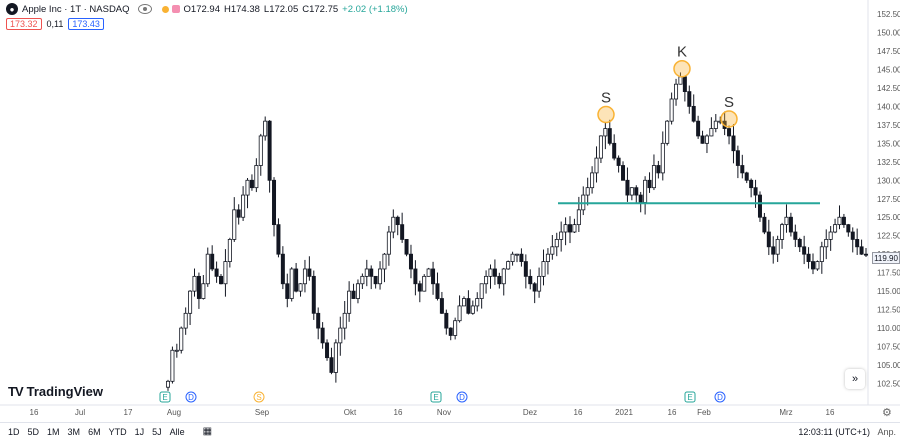 Image resolution: width=900 pixels, height=440 pixels. I want to click on x-tick-label: Nov, so click(444, 412).